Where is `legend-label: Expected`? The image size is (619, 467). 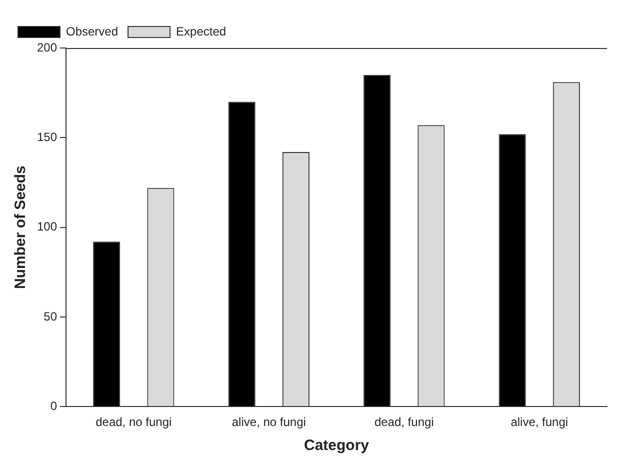
legend-label: Expected is located at coordinates (201, 31).